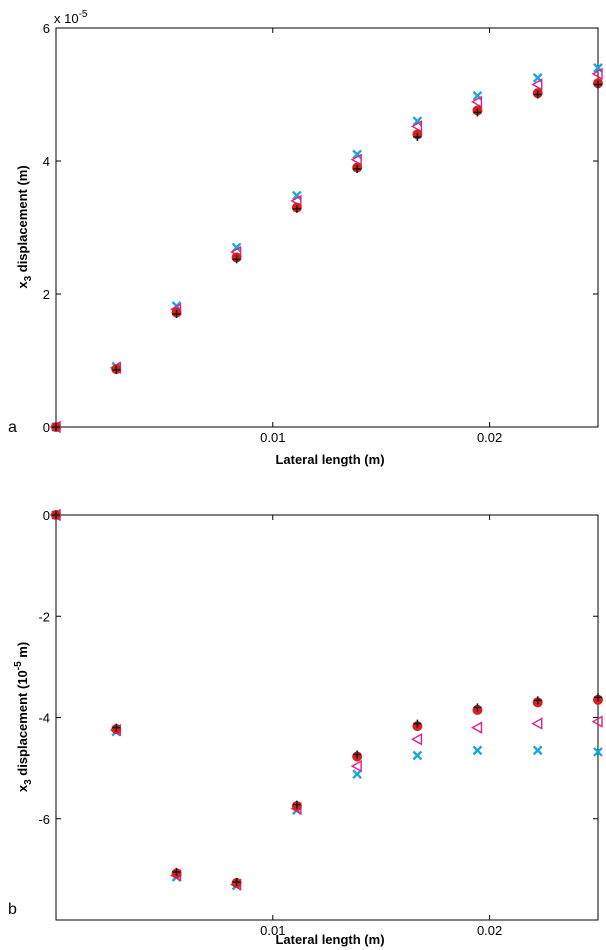 The width and height of the screenshot is (606, 950). What do you see at coordinates (46, 294) in the screenshot?
I see `panel-a-y-tick-label: 2` at bounding box center [46, 294].